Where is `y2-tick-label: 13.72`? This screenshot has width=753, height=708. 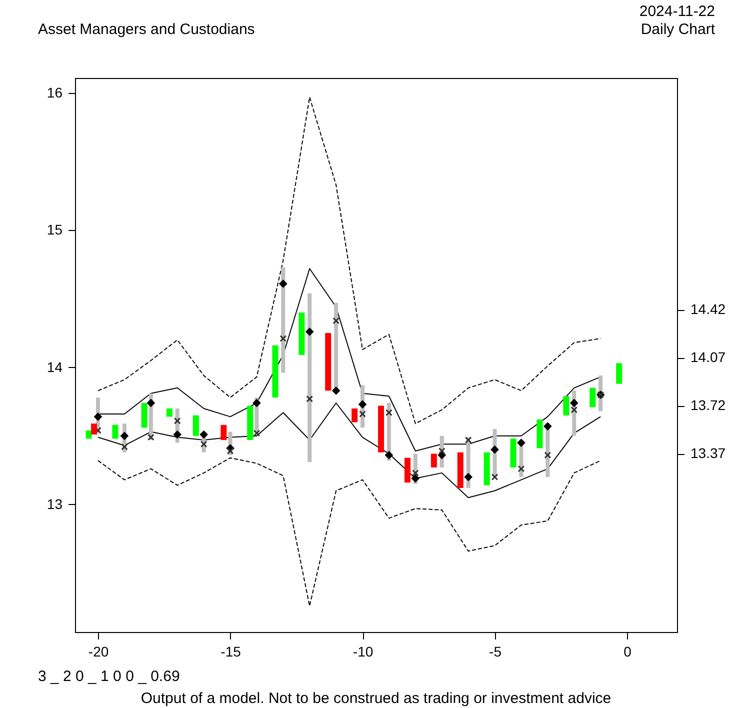
y2-tick-label: 13.72 is located at coordinates (708, 405).